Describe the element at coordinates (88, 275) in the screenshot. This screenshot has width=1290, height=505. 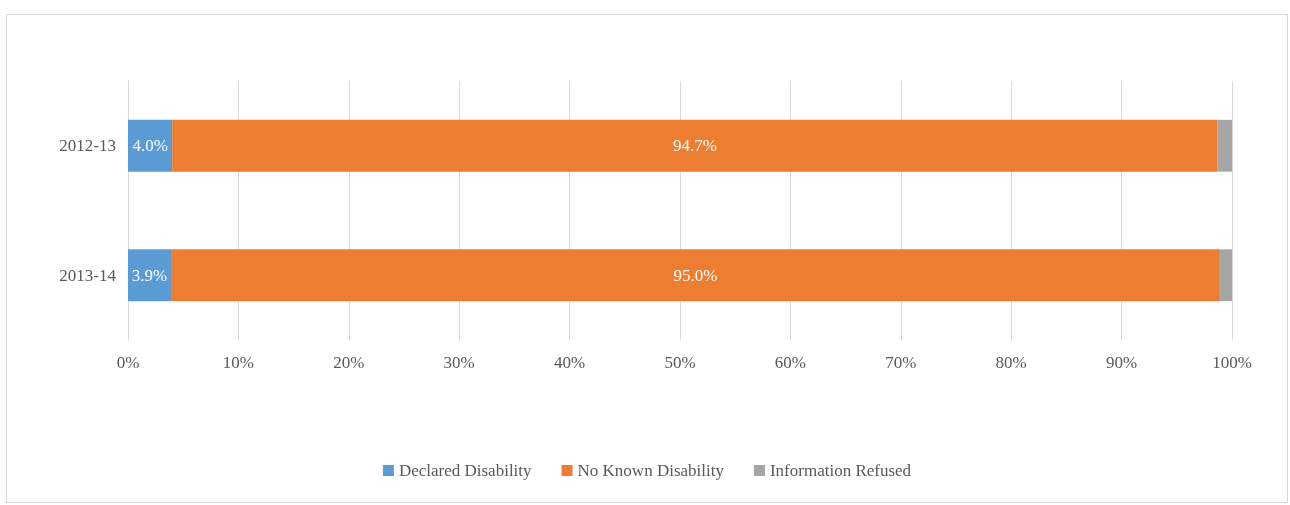
I see `y-tick-label: 2013-14` at that location.